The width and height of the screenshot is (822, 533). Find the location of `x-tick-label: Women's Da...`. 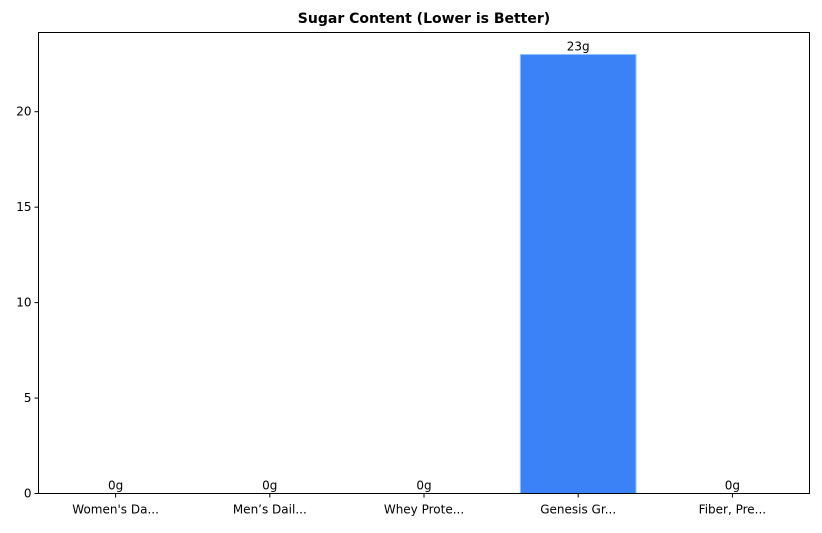

x-tick-label: Women's Da... is located at coordinates (115, 510).